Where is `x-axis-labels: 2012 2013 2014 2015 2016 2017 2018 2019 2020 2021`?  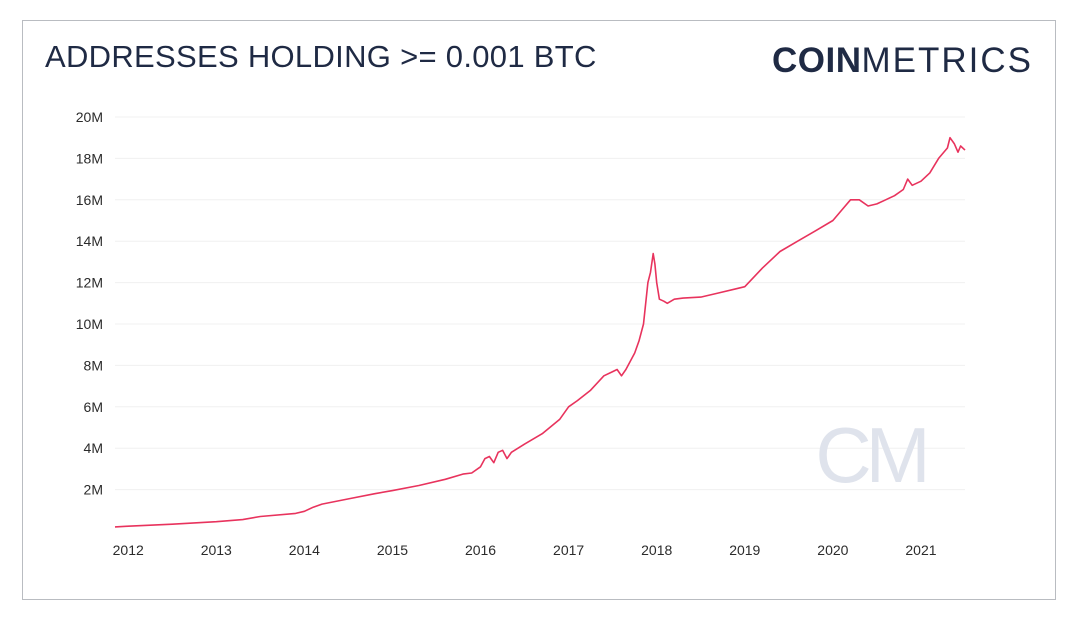 x-axis-labels: 2012 2013 2014 2015 2016 2017 2018 2019 2020 2021 is located at coordinates (525, 550).